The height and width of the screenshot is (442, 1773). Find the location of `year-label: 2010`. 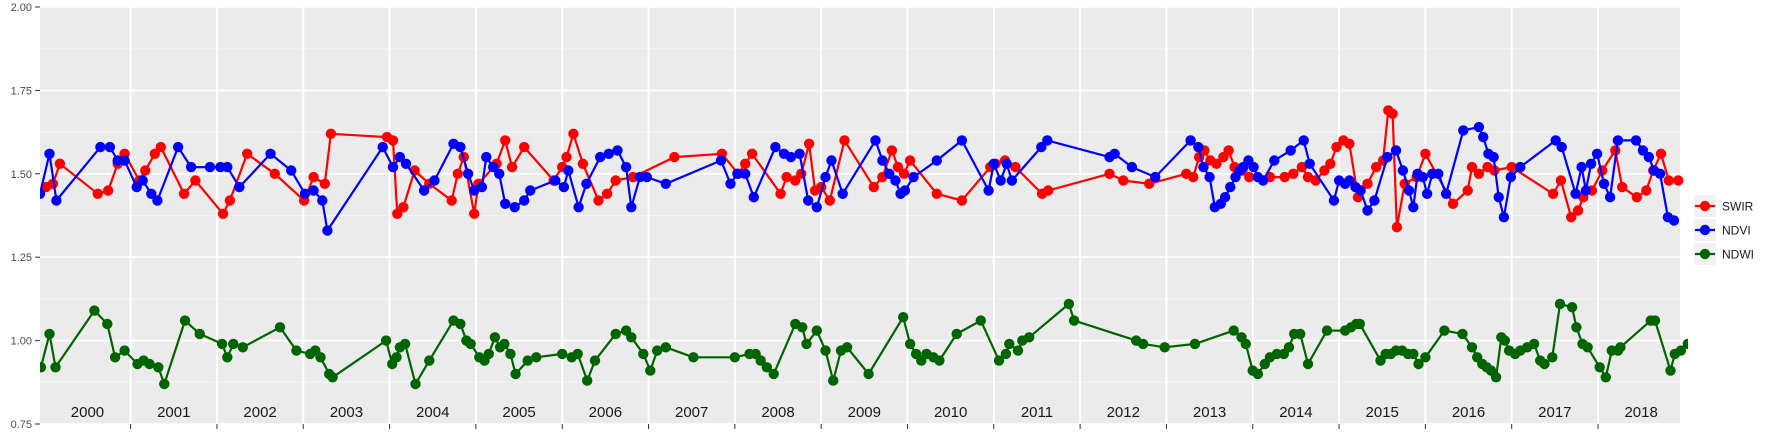

year-label: 2010 is located at coordinates (950, 412).